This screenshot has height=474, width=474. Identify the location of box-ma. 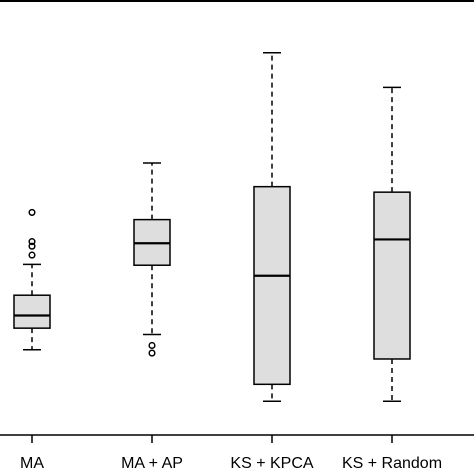
(32, 279).